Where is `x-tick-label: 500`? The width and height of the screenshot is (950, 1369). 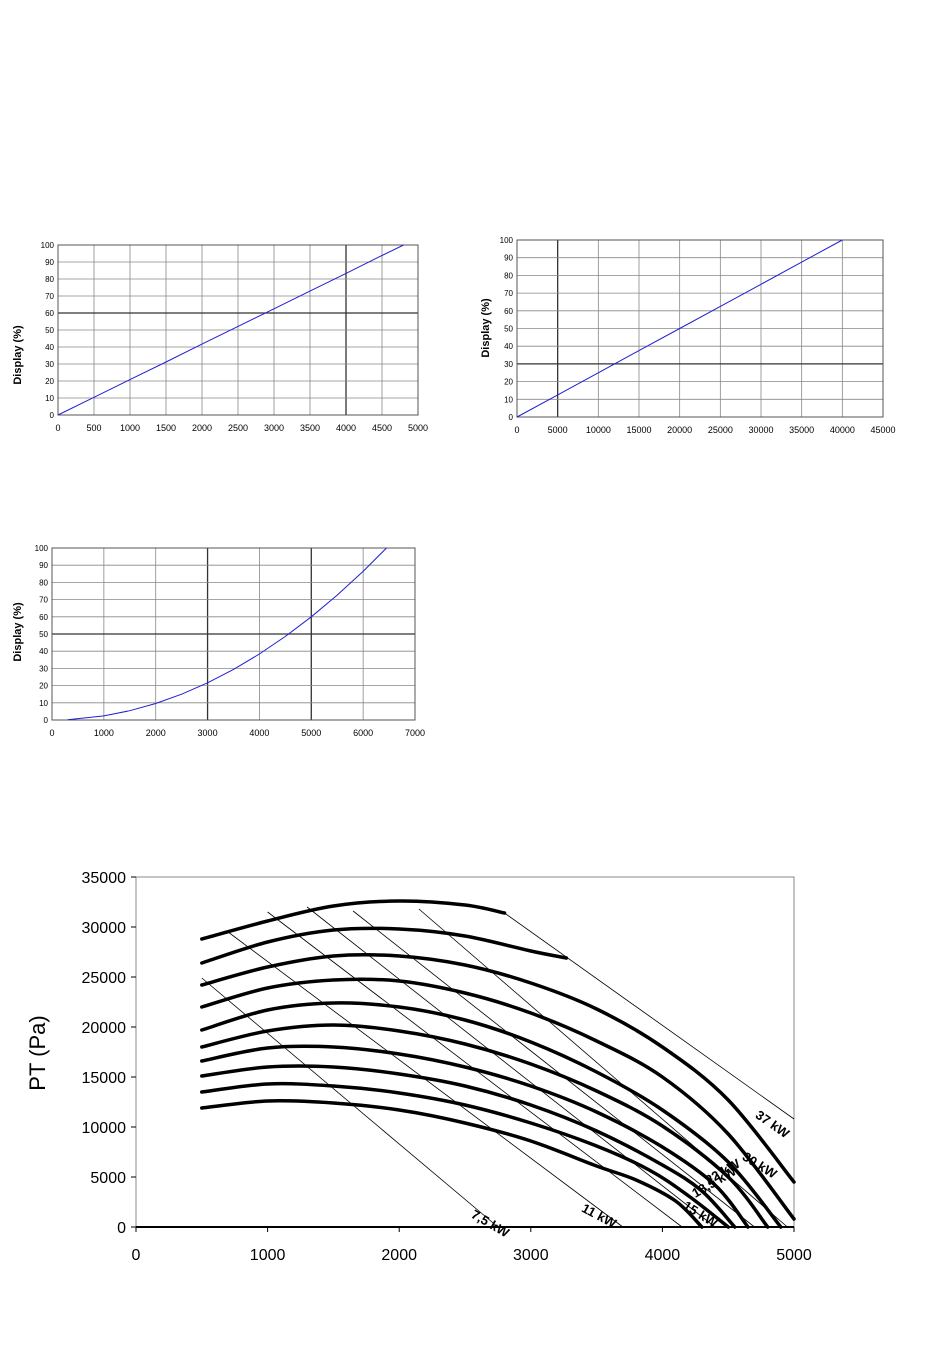
x-tick-label: 500 is located at coordinates (93, 428).